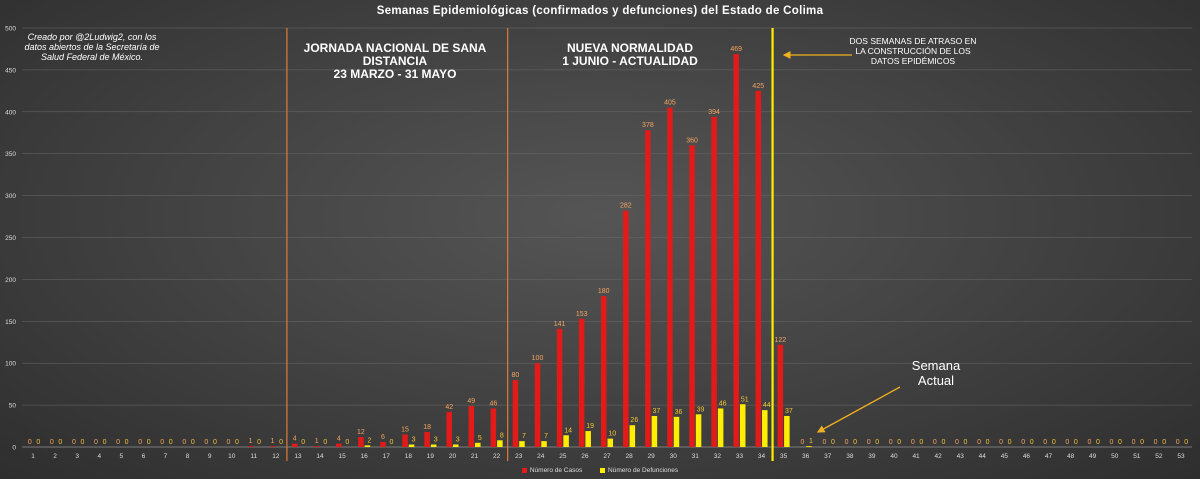  What do you see at coordinates (395, 48) in the screenshot?
I see `phase1-line1: JORNADA NACIONAL DE SANA` at bounding box center [395, 48].